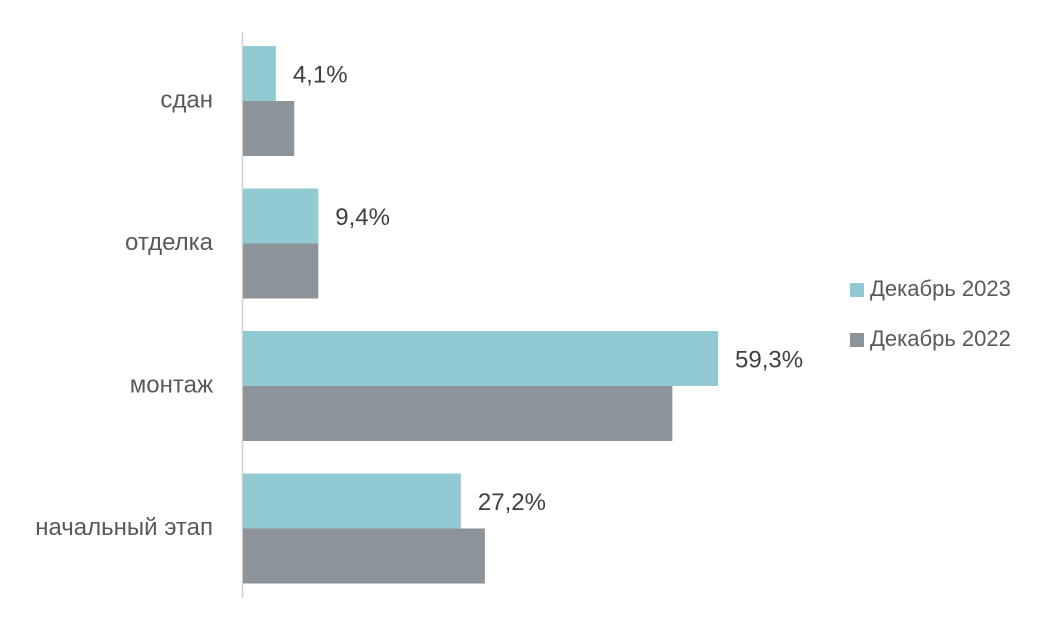  What do you see at coordinates (169, 242) in the screenshot?
I see `category-label: отделка` at bounding box center [169, 242].